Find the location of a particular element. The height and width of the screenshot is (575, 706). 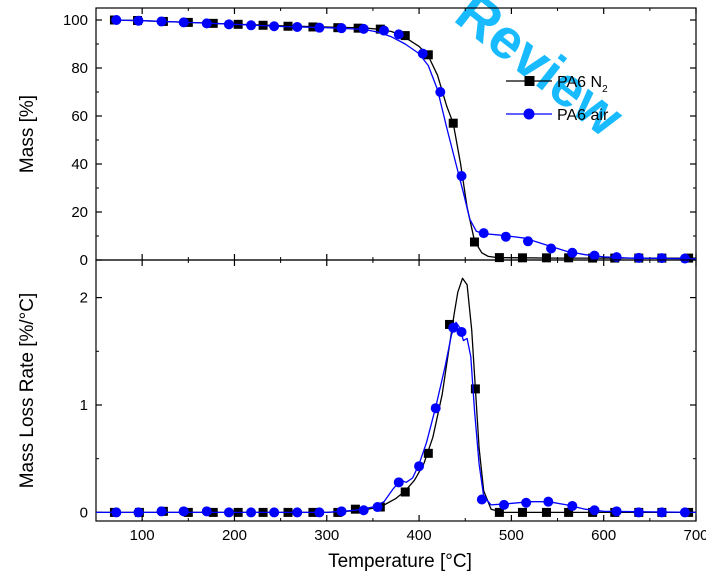

review-watermark: Review is located at coordinates (540, 74).